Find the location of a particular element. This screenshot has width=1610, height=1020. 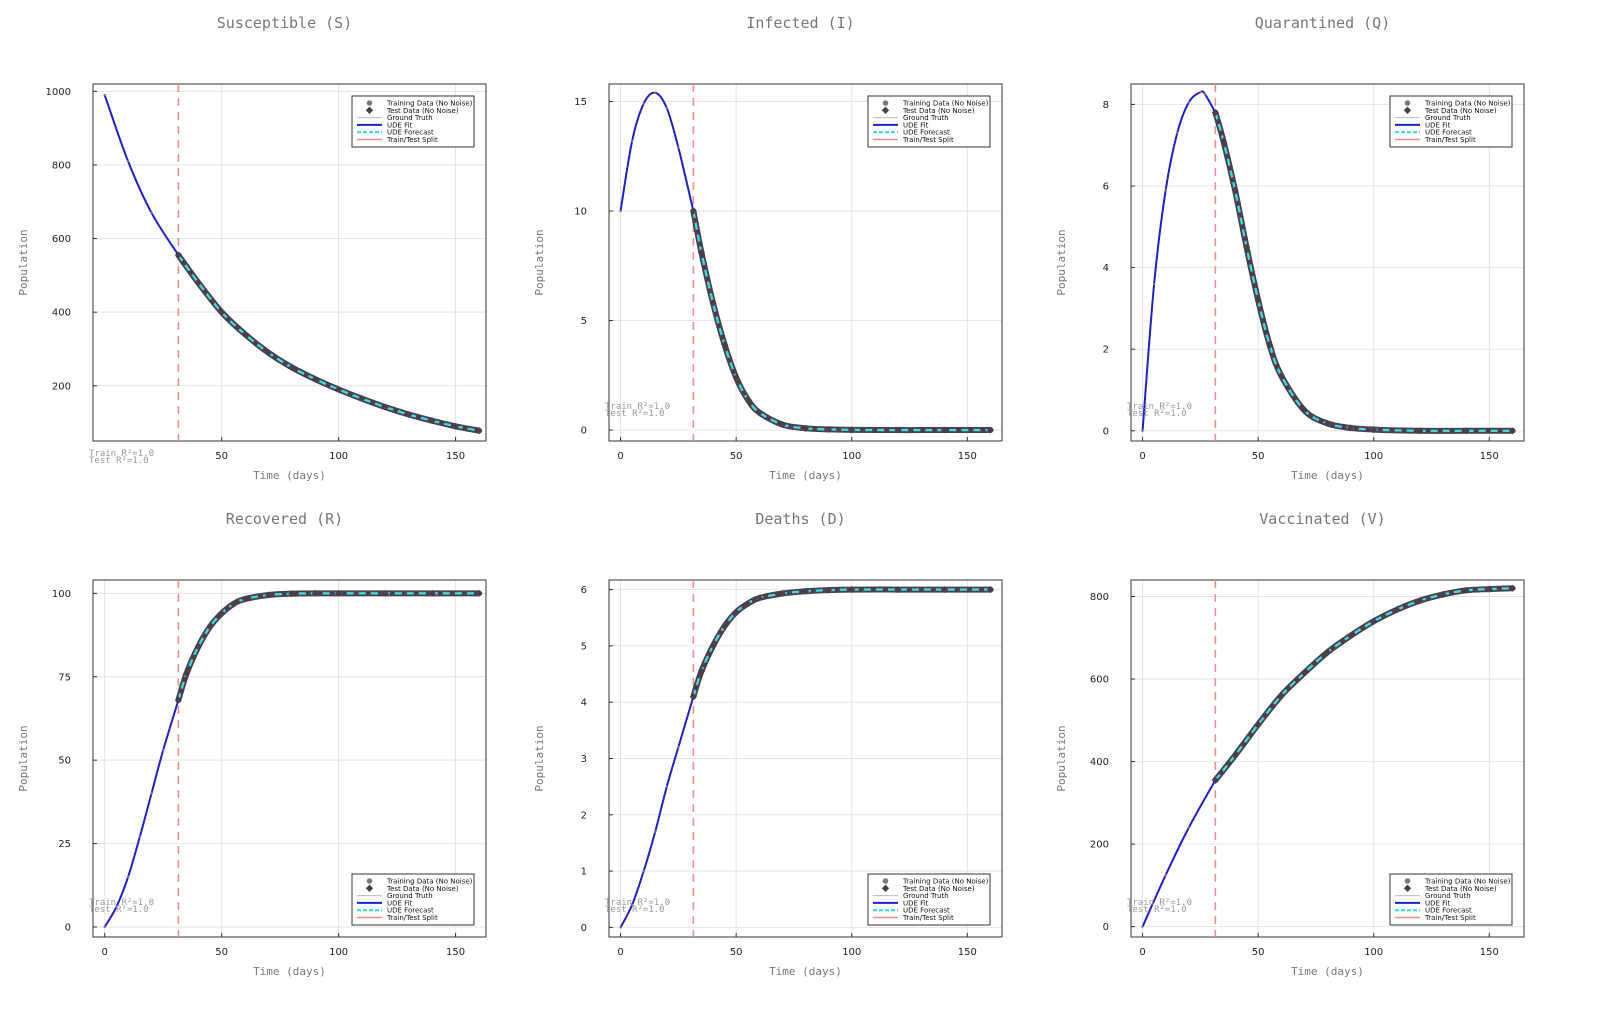

chart-title: Quarantined (Q) is located at coordinates (1322, 23).